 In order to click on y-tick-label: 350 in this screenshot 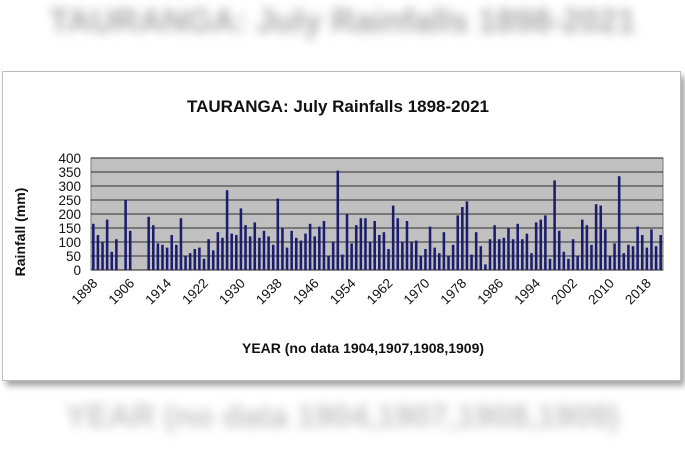, I will do `click(69, 172)`.